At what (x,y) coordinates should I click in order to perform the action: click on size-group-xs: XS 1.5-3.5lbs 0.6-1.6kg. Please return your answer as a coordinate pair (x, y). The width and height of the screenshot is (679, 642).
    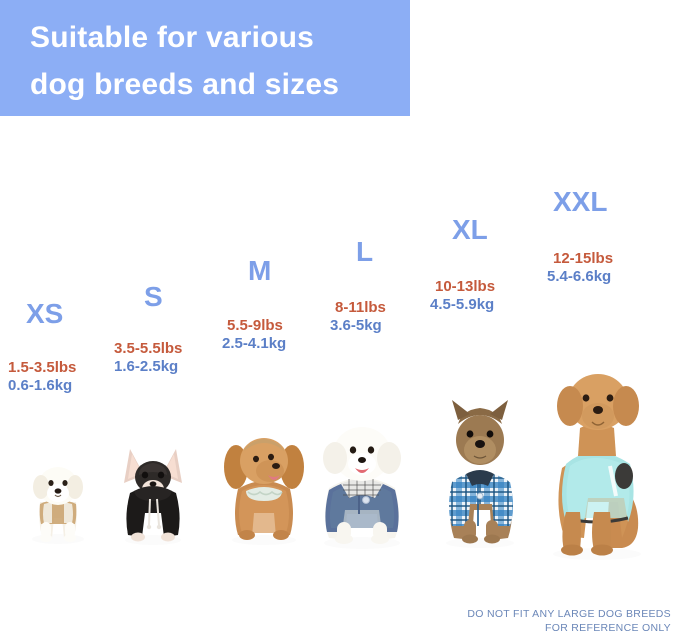
    Looking at the image, I should click on (42, 347).